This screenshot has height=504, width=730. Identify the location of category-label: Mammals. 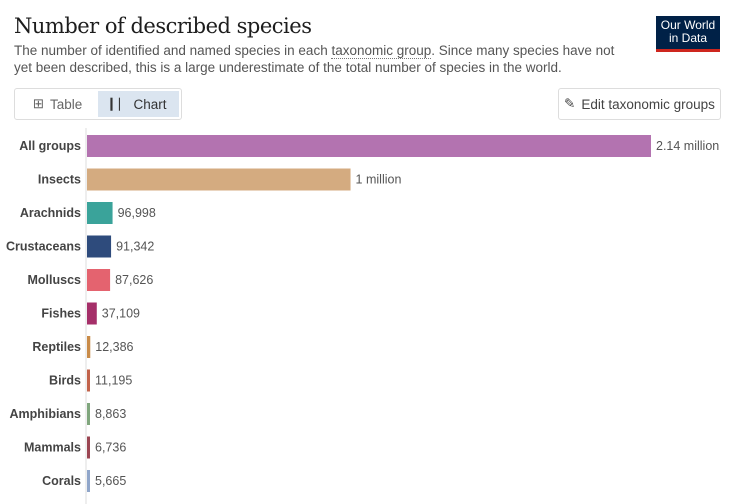
(52, 448).